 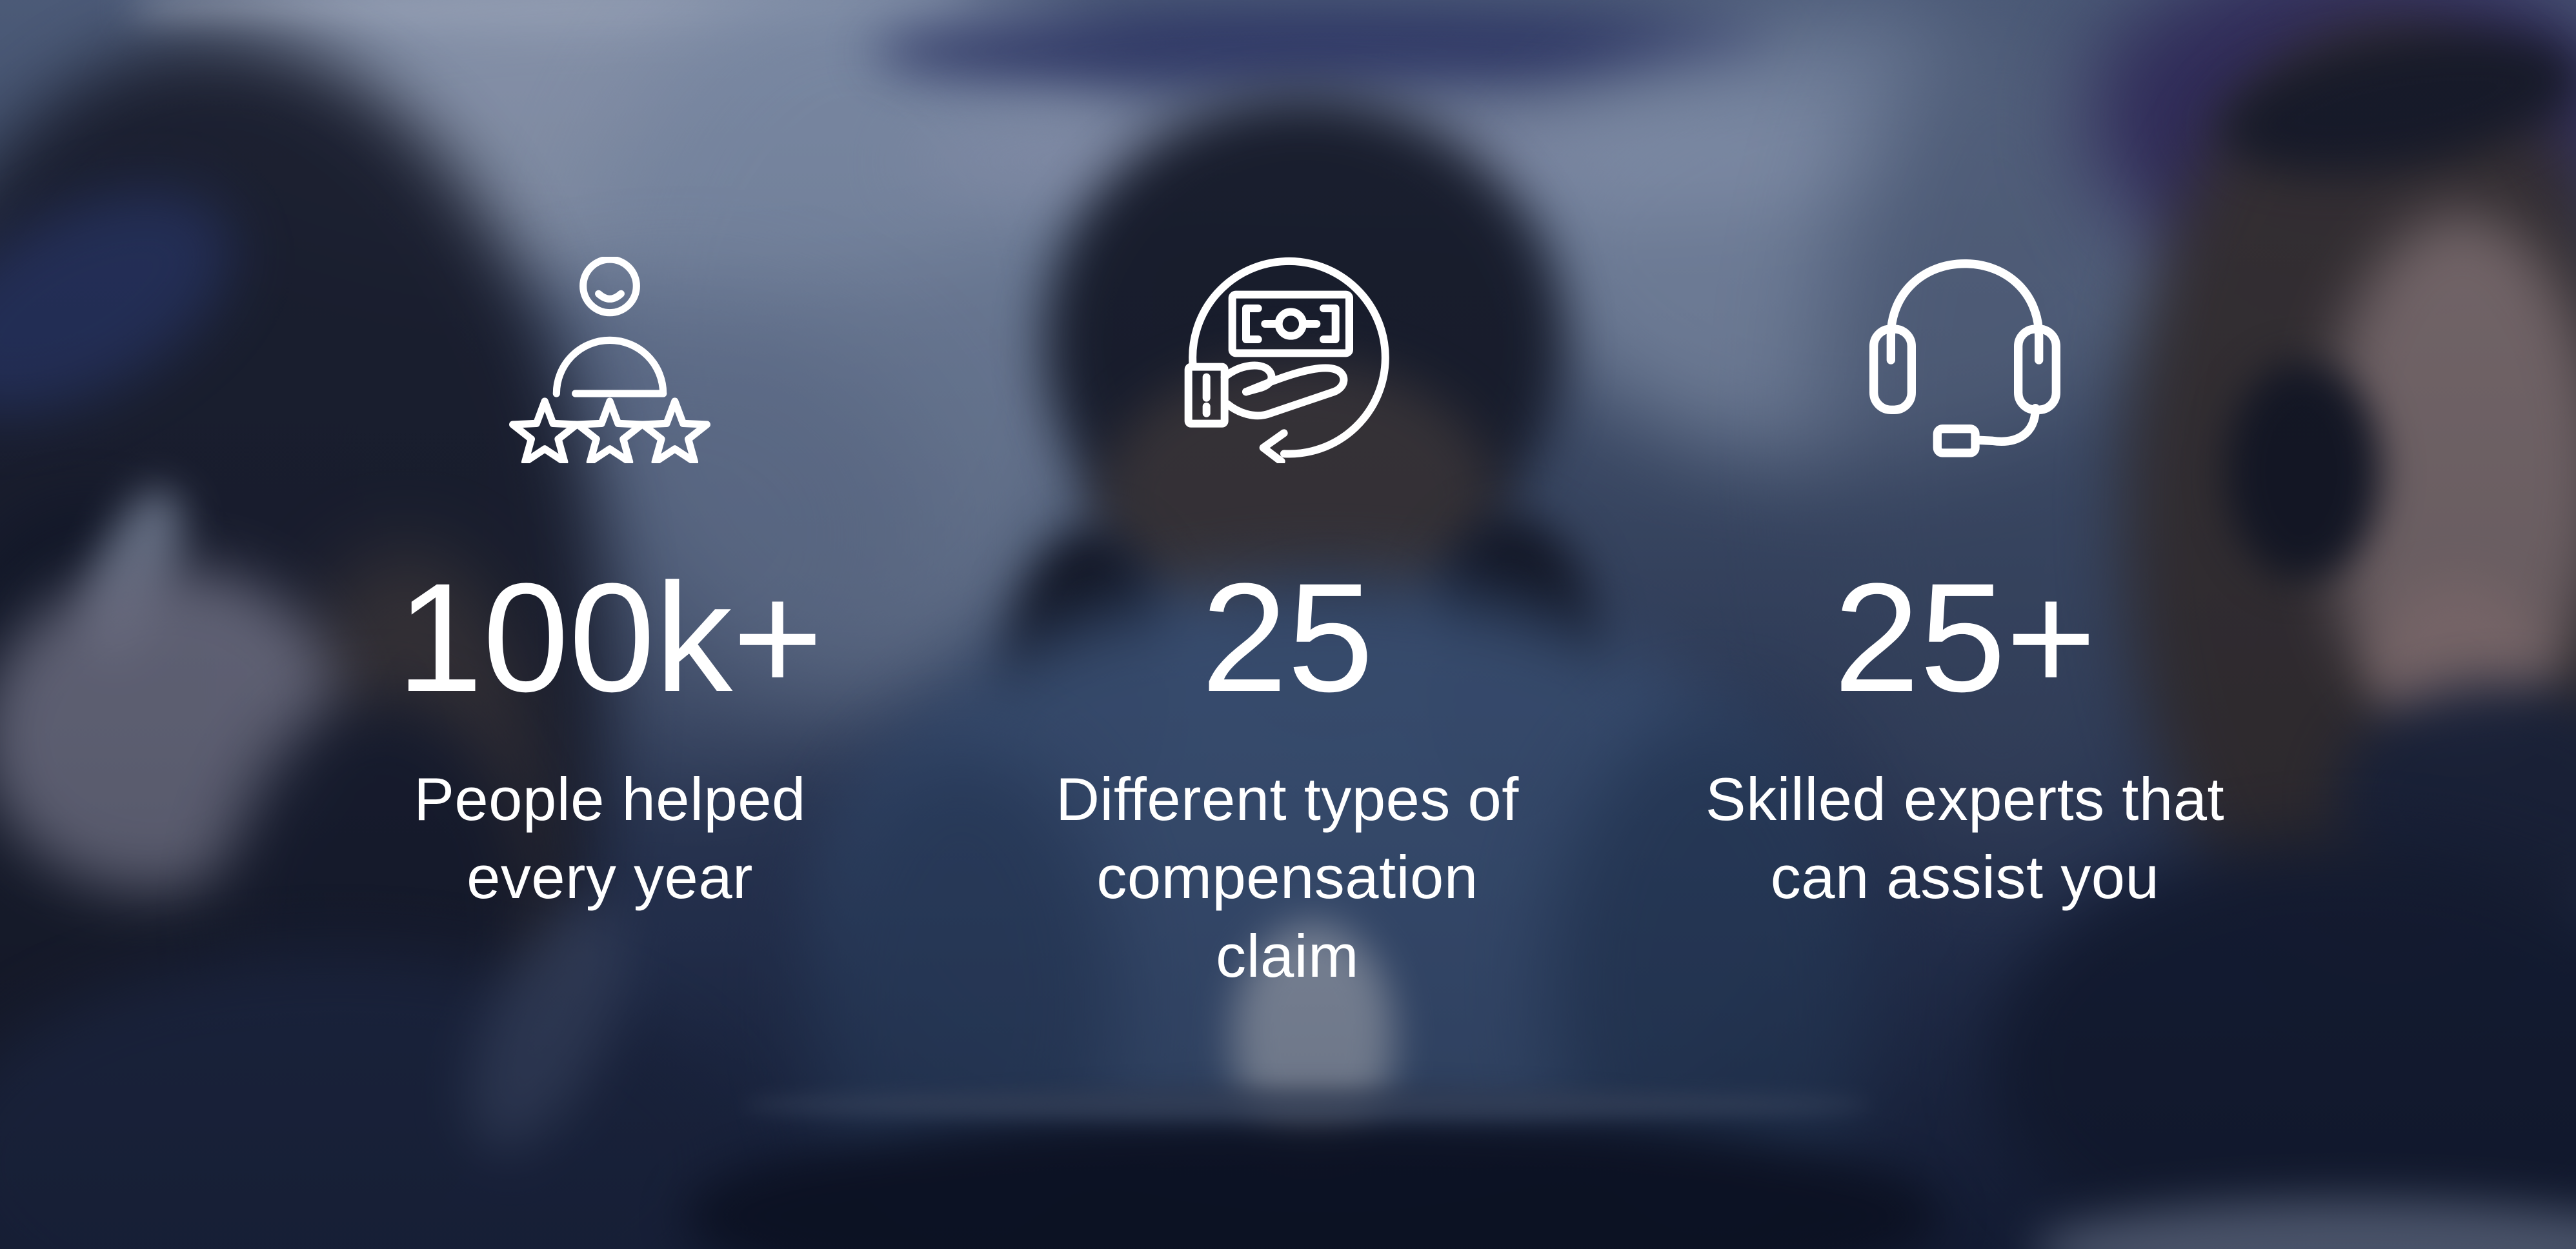 I want to click on stat-label: People helped every year, so click(x=610, y=838).